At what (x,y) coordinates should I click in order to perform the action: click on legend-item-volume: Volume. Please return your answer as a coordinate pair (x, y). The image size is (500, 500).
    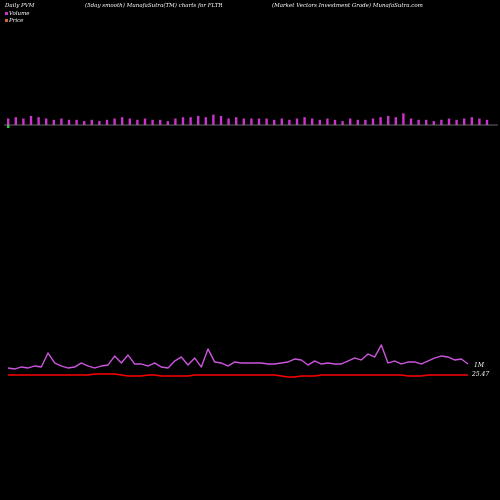
    Looking at the image, I should click on (17, 14).